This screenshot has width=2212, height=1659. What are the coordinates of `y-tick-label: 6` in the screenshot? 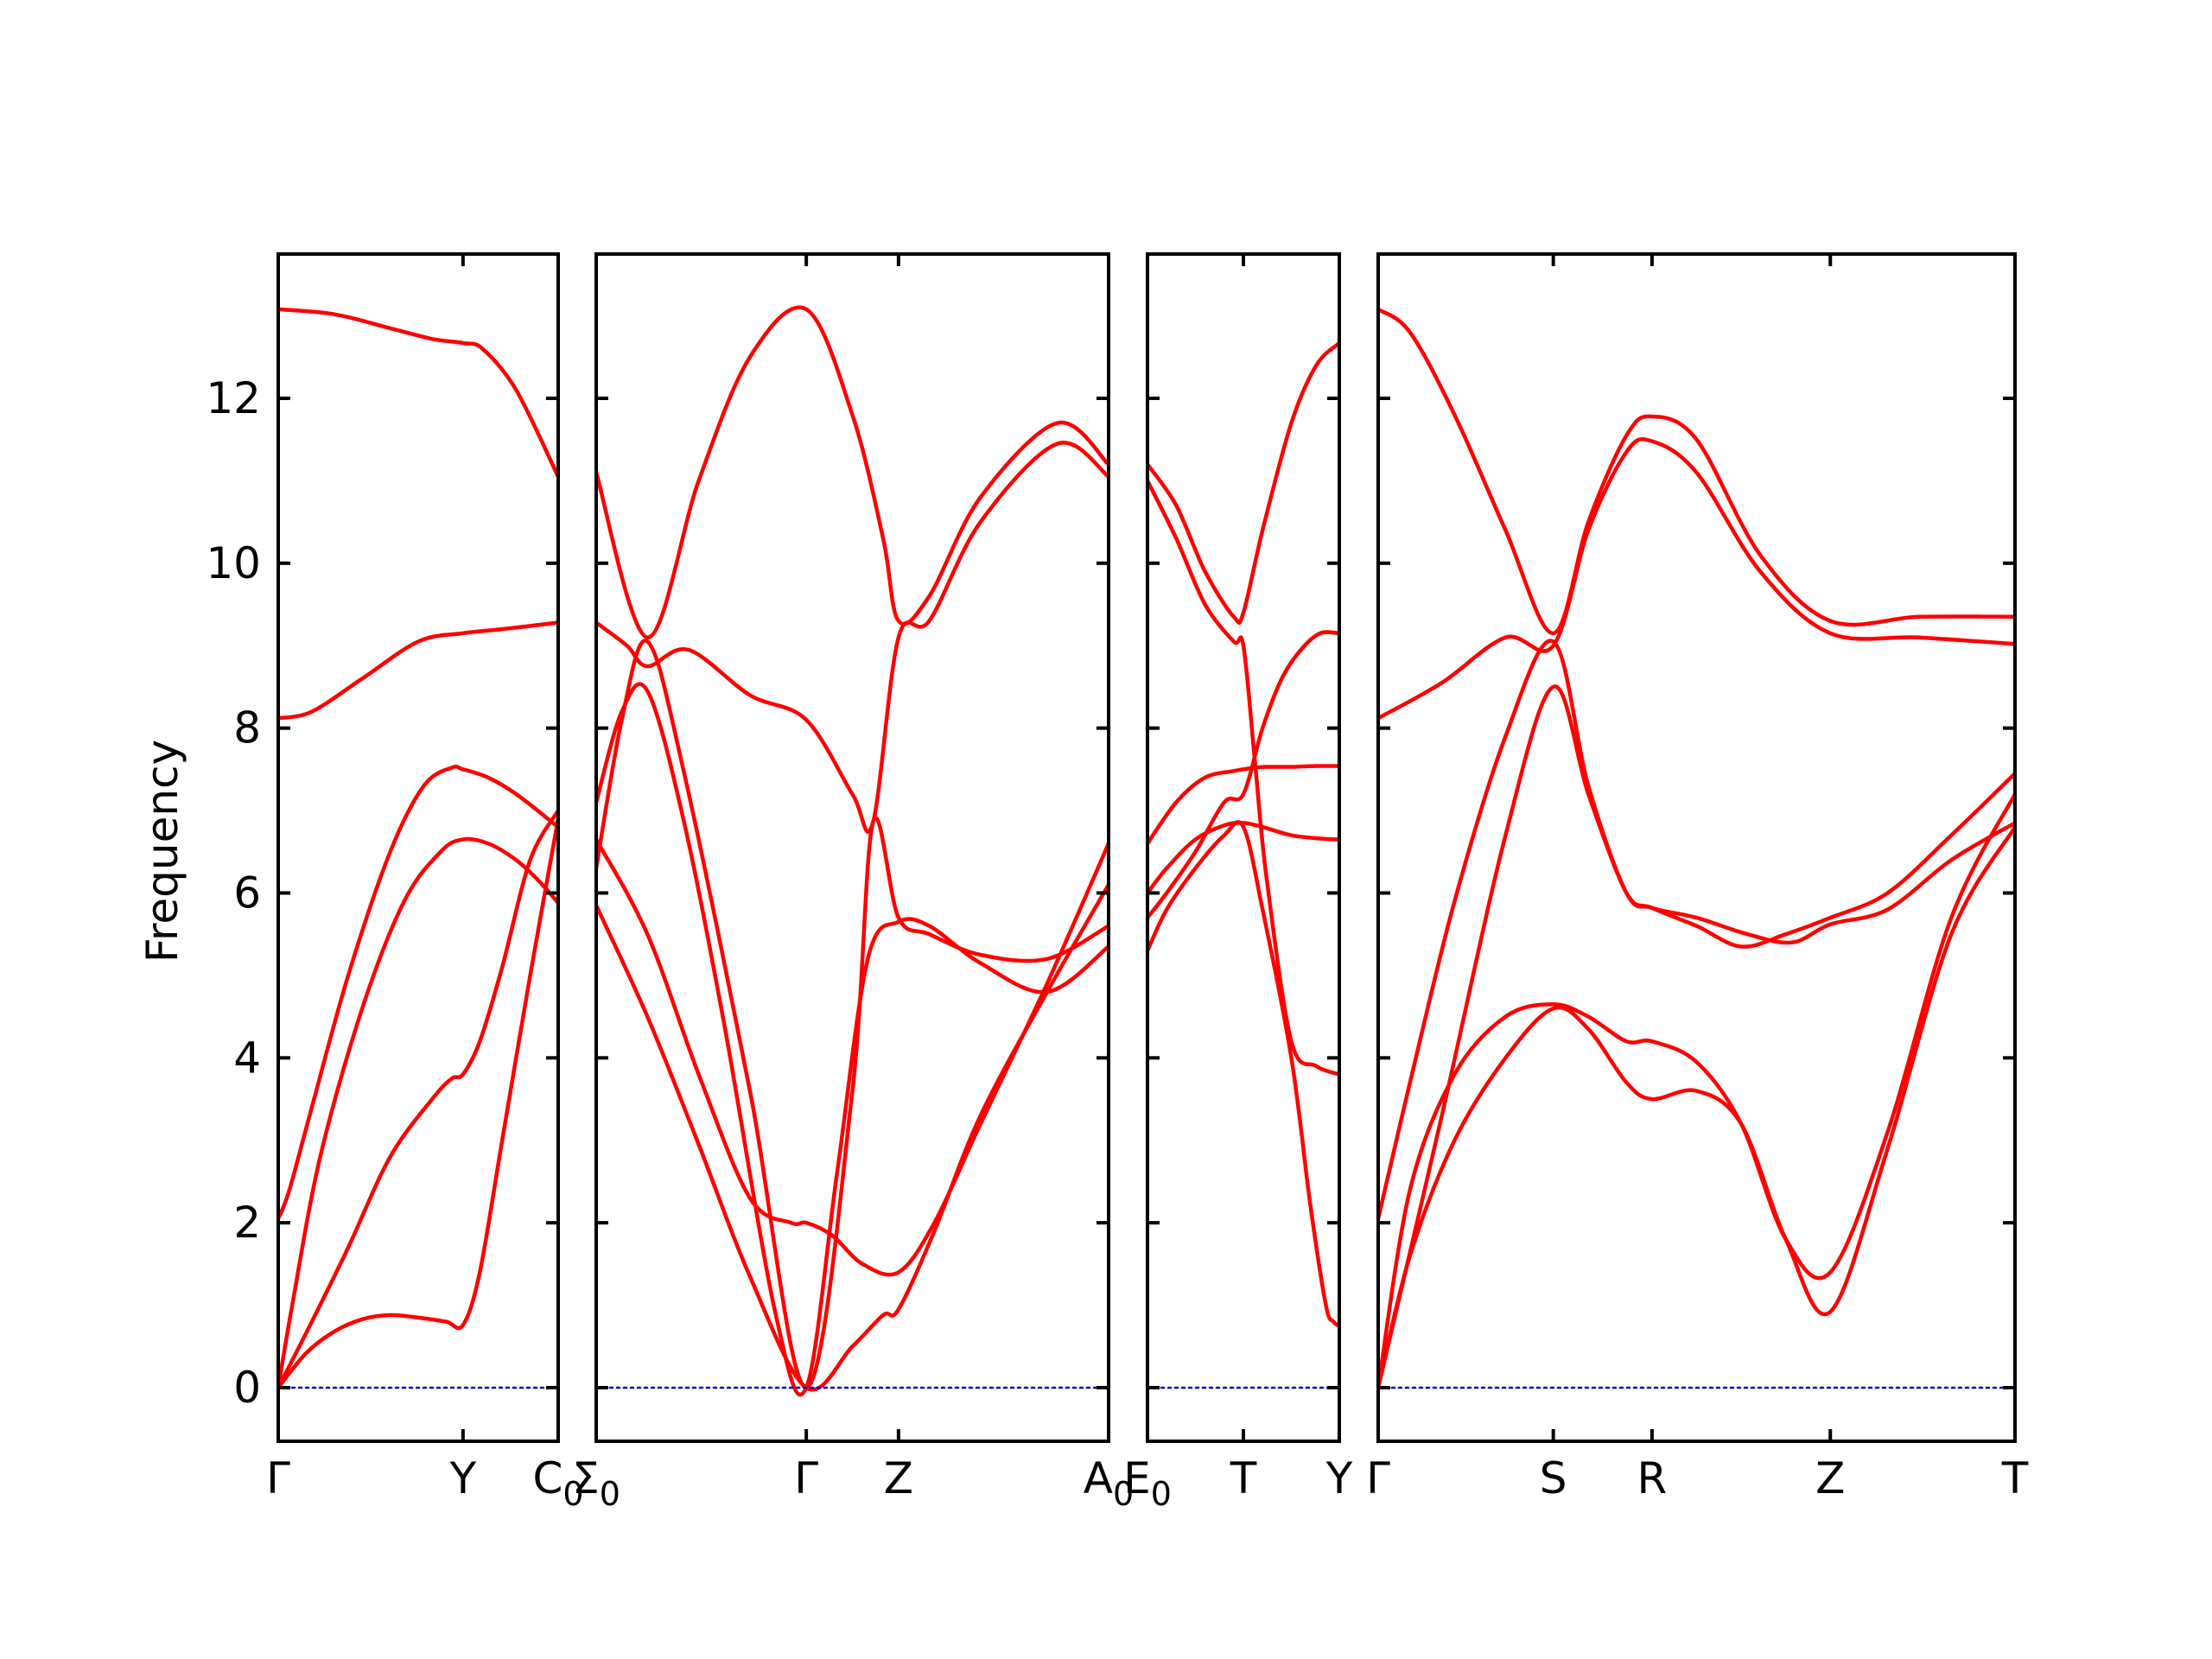 It's located at (247, 893).